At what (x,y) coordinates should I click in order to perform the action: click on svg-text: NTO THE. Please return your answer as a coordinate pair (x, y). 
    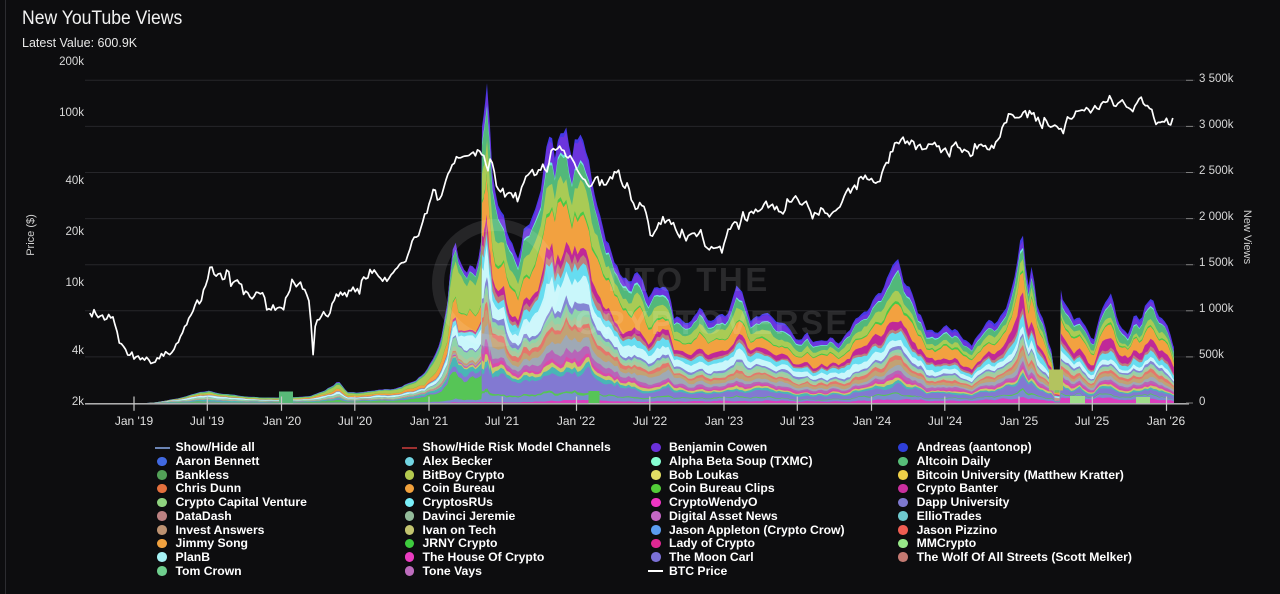
    Looking at the image, I should click on (689, 279).